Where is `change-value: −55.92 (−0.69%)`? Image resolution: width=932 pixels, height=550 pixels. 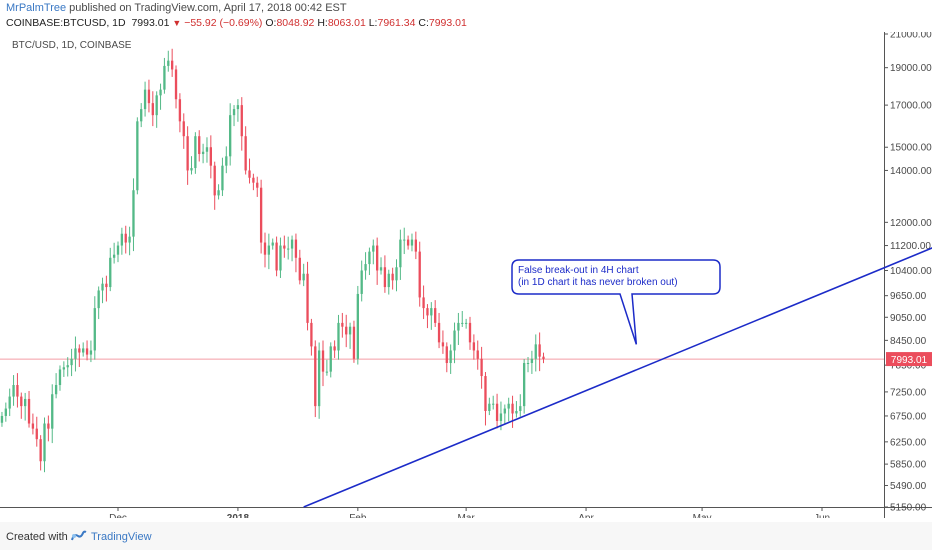
change-value: −55.92 (−0.69%) is located at coordinates (223, 23).